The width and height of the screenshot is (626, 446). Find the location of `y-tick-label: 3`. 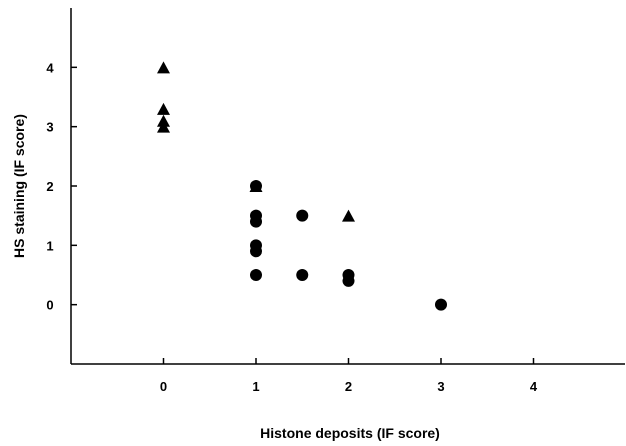

y-tick-label: 3 is located at coordinates (49, 127).